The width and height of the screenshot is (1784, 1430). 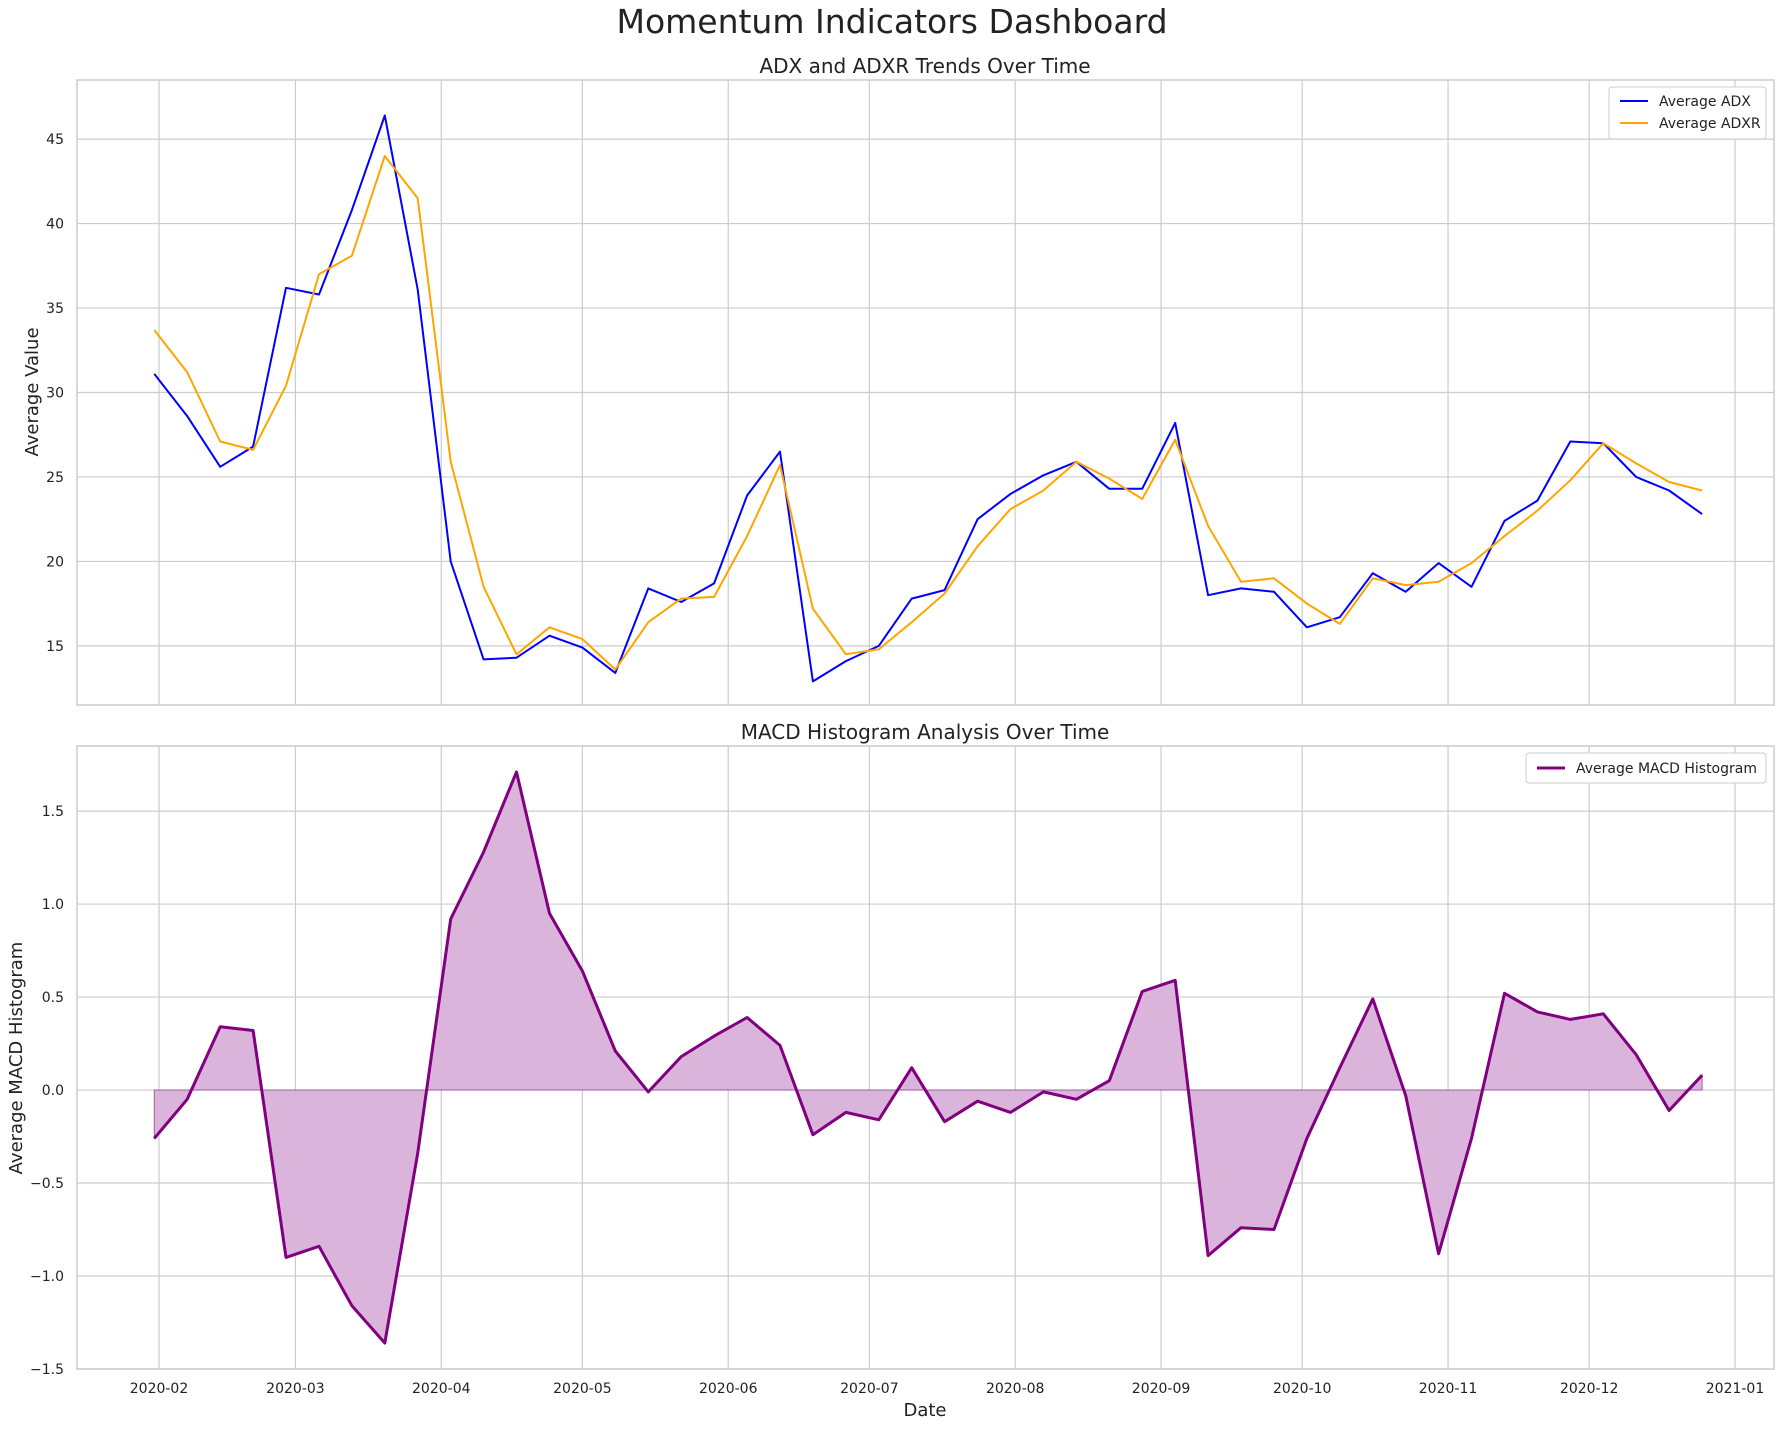 I want to click on adx-legend: Average ADX Average ADXR, so click(x=1687, y=113).